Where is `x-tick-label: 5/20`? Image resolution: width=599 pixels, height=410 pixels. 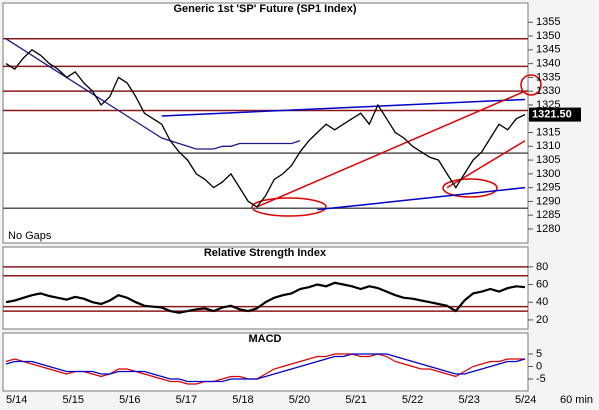
x-tick-label: 5/20 is located at coordinates (299, 400).